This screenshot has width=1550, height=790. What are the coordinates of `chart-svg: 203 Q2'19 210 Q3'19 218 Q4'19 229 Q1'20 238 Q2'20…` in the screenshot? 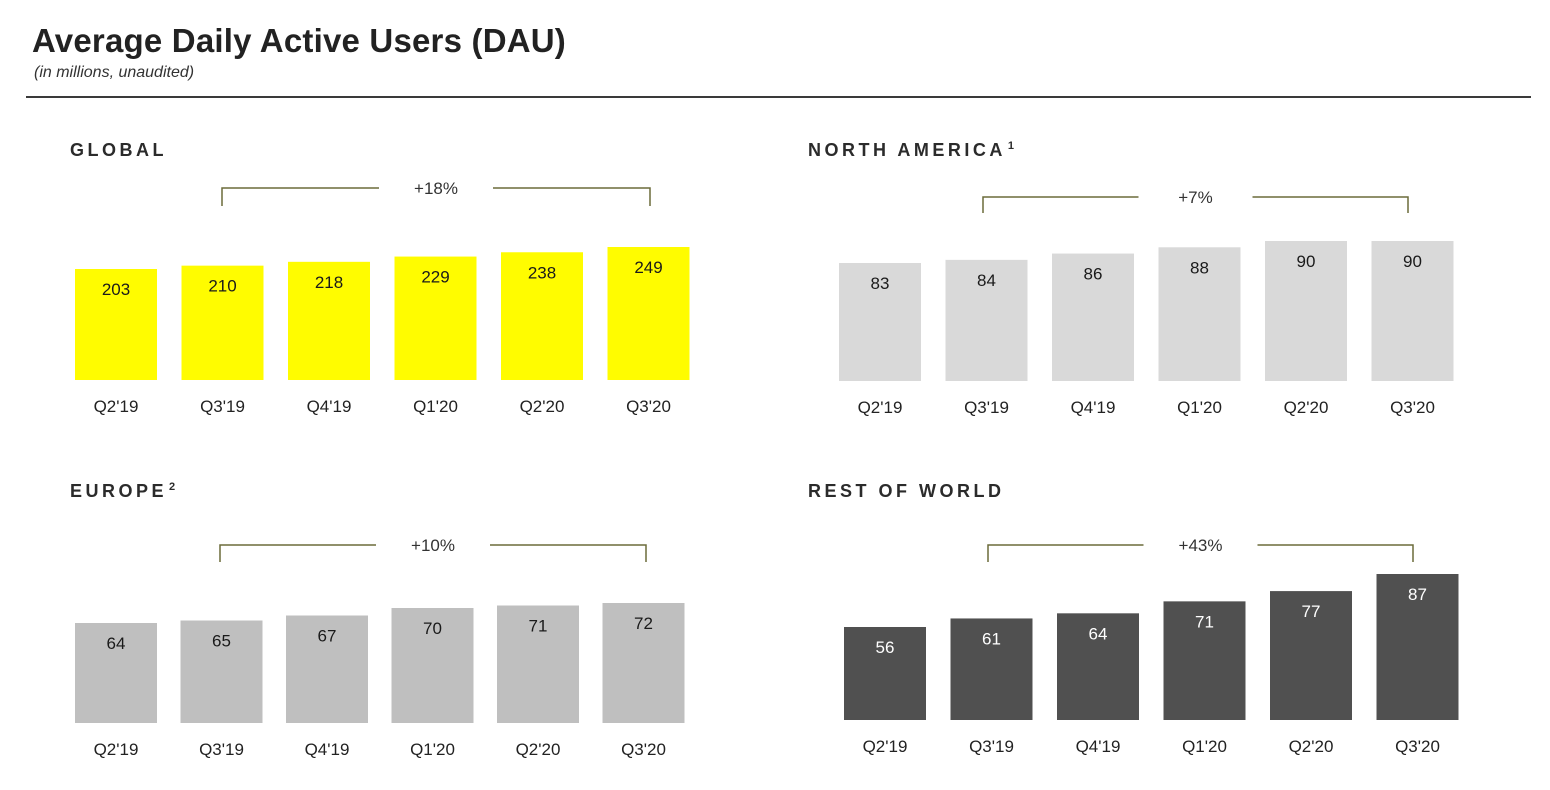 It's located at (382, 297).